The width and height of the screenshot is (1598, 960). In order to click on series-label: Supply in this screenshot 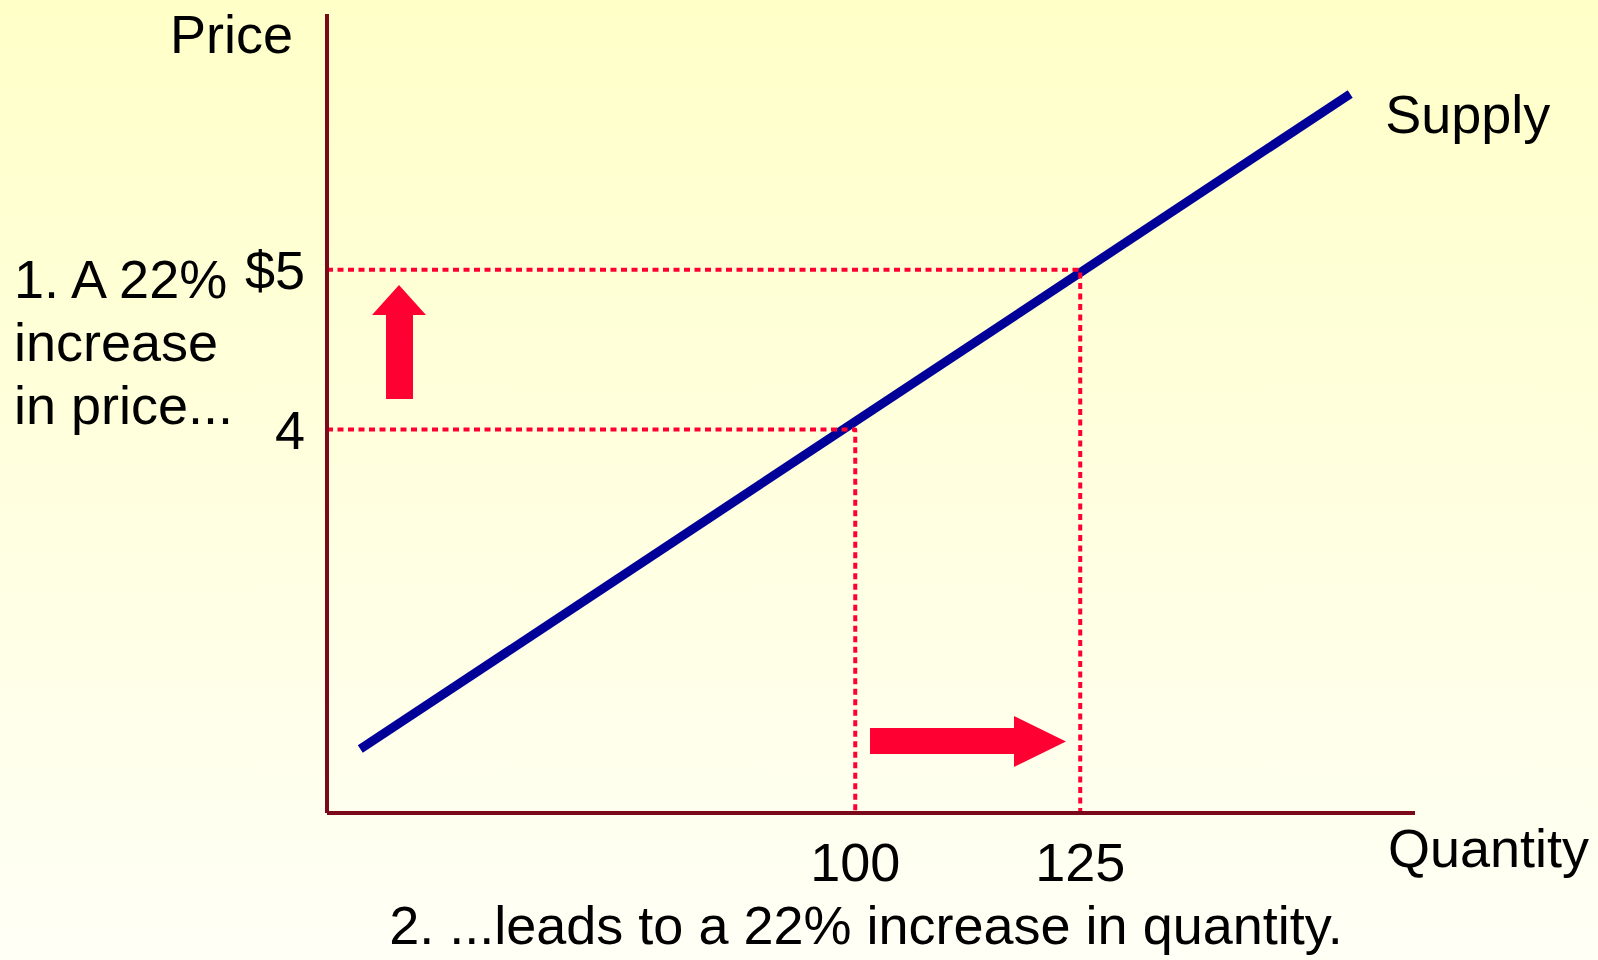, I will do `click(1468, 113)`.